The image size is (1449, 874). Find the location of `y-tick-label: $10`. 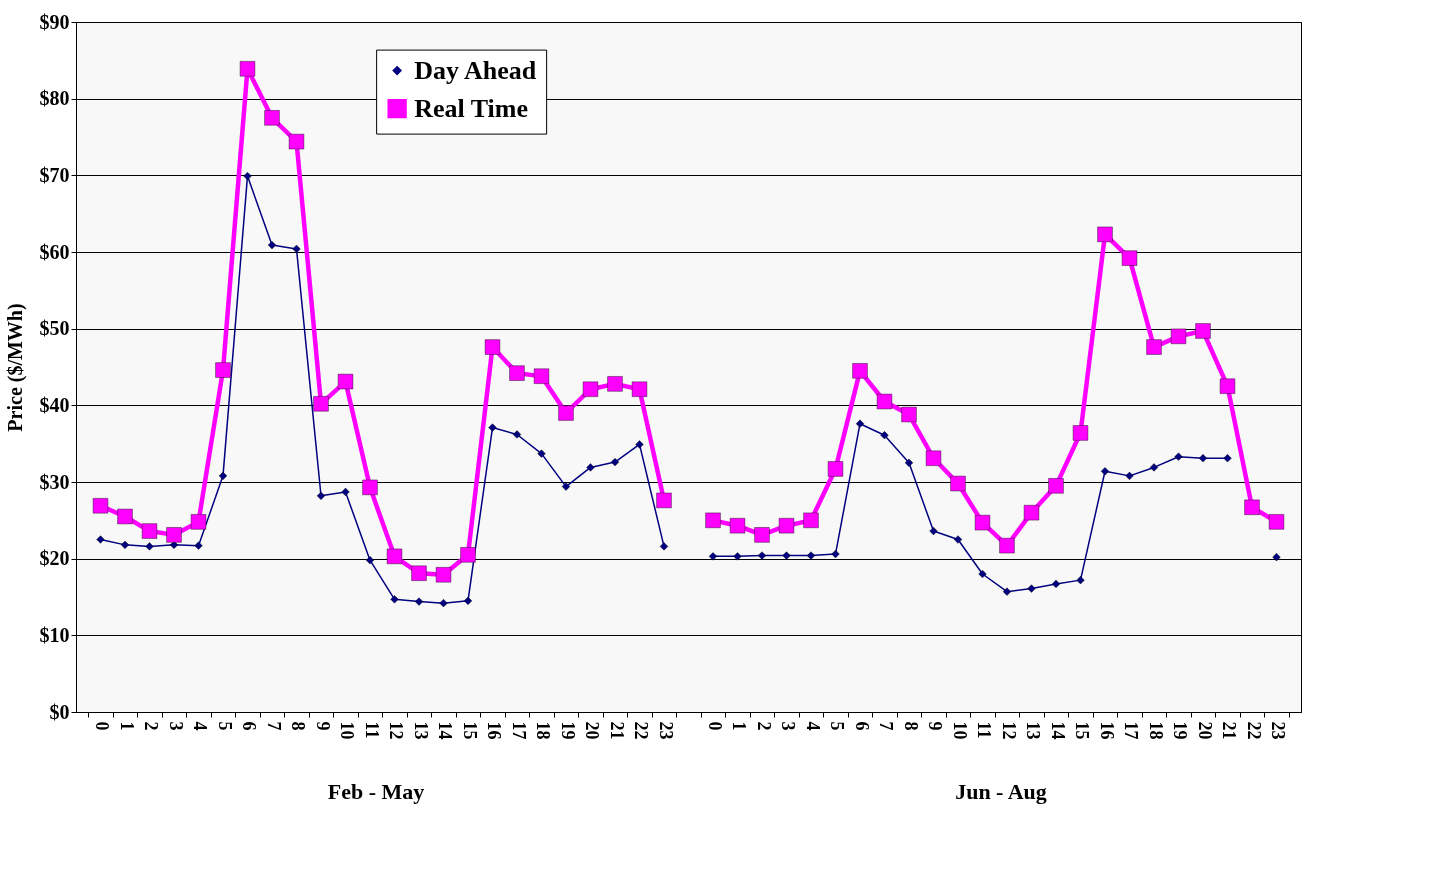

y-tick-label: $10 is located at coordinates (54, 634).